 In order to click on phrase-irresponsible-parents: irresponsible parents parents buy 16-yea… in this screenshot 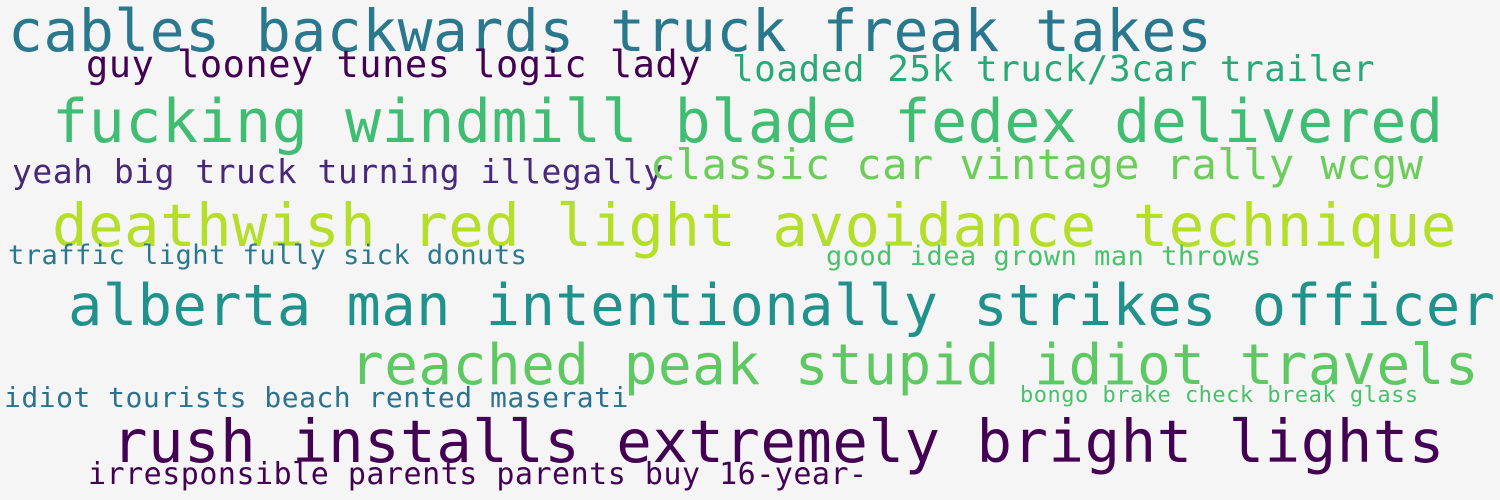, I will do `click(478, 474)`.